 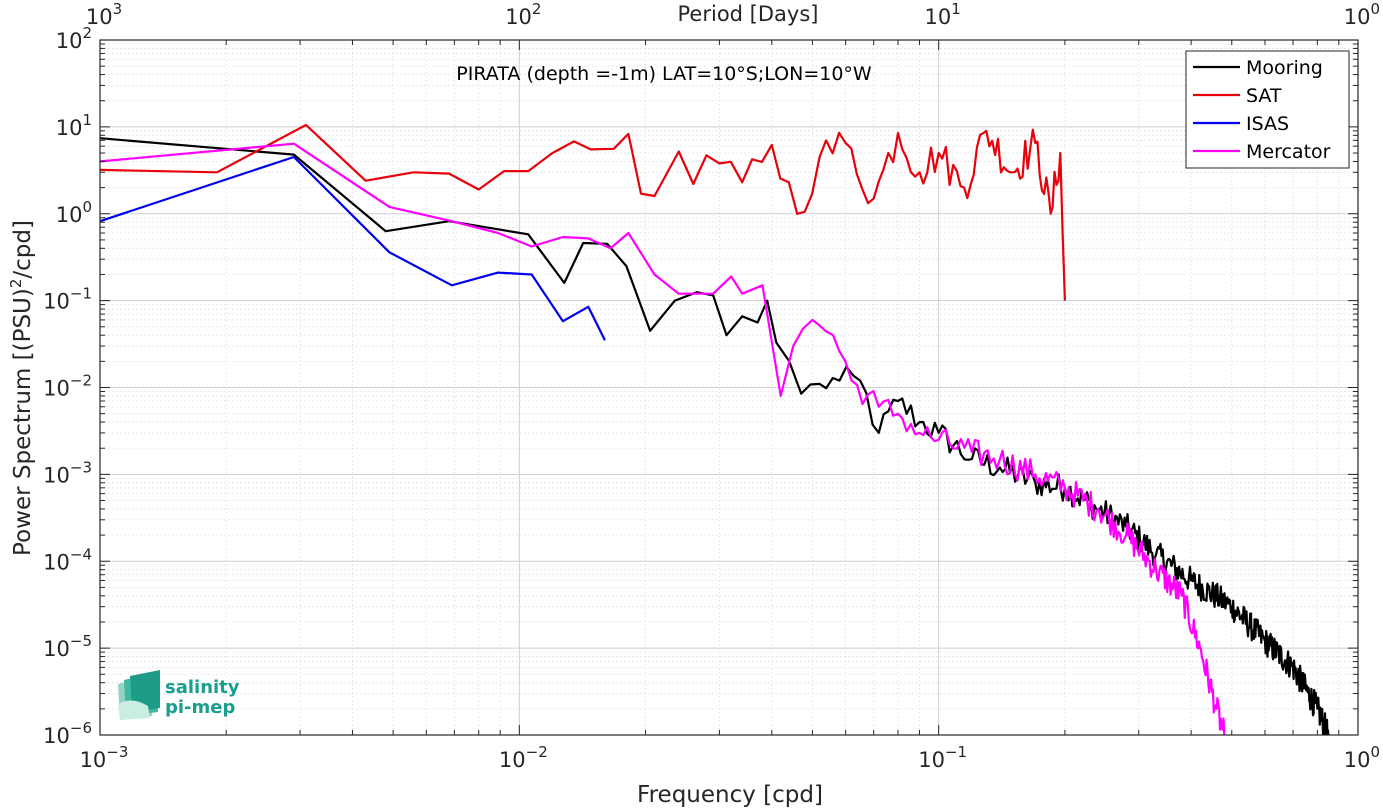 I want to click on top-tick-label: 10², so click(x=523, y=14).